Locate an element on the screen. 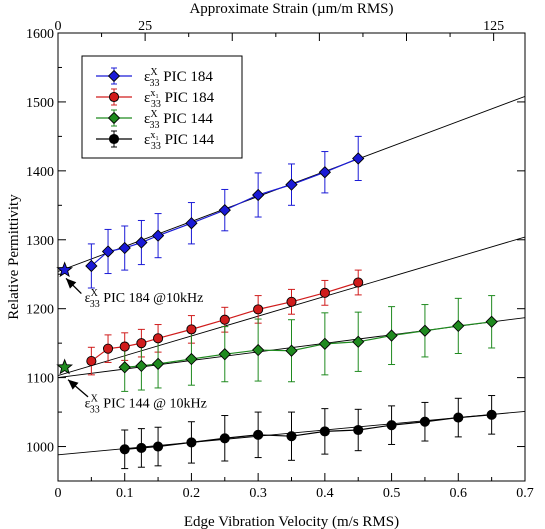 This screenshot has height=529, width=545. y-axis-title: Relative Permittivity is located at coordinates (14, 257).